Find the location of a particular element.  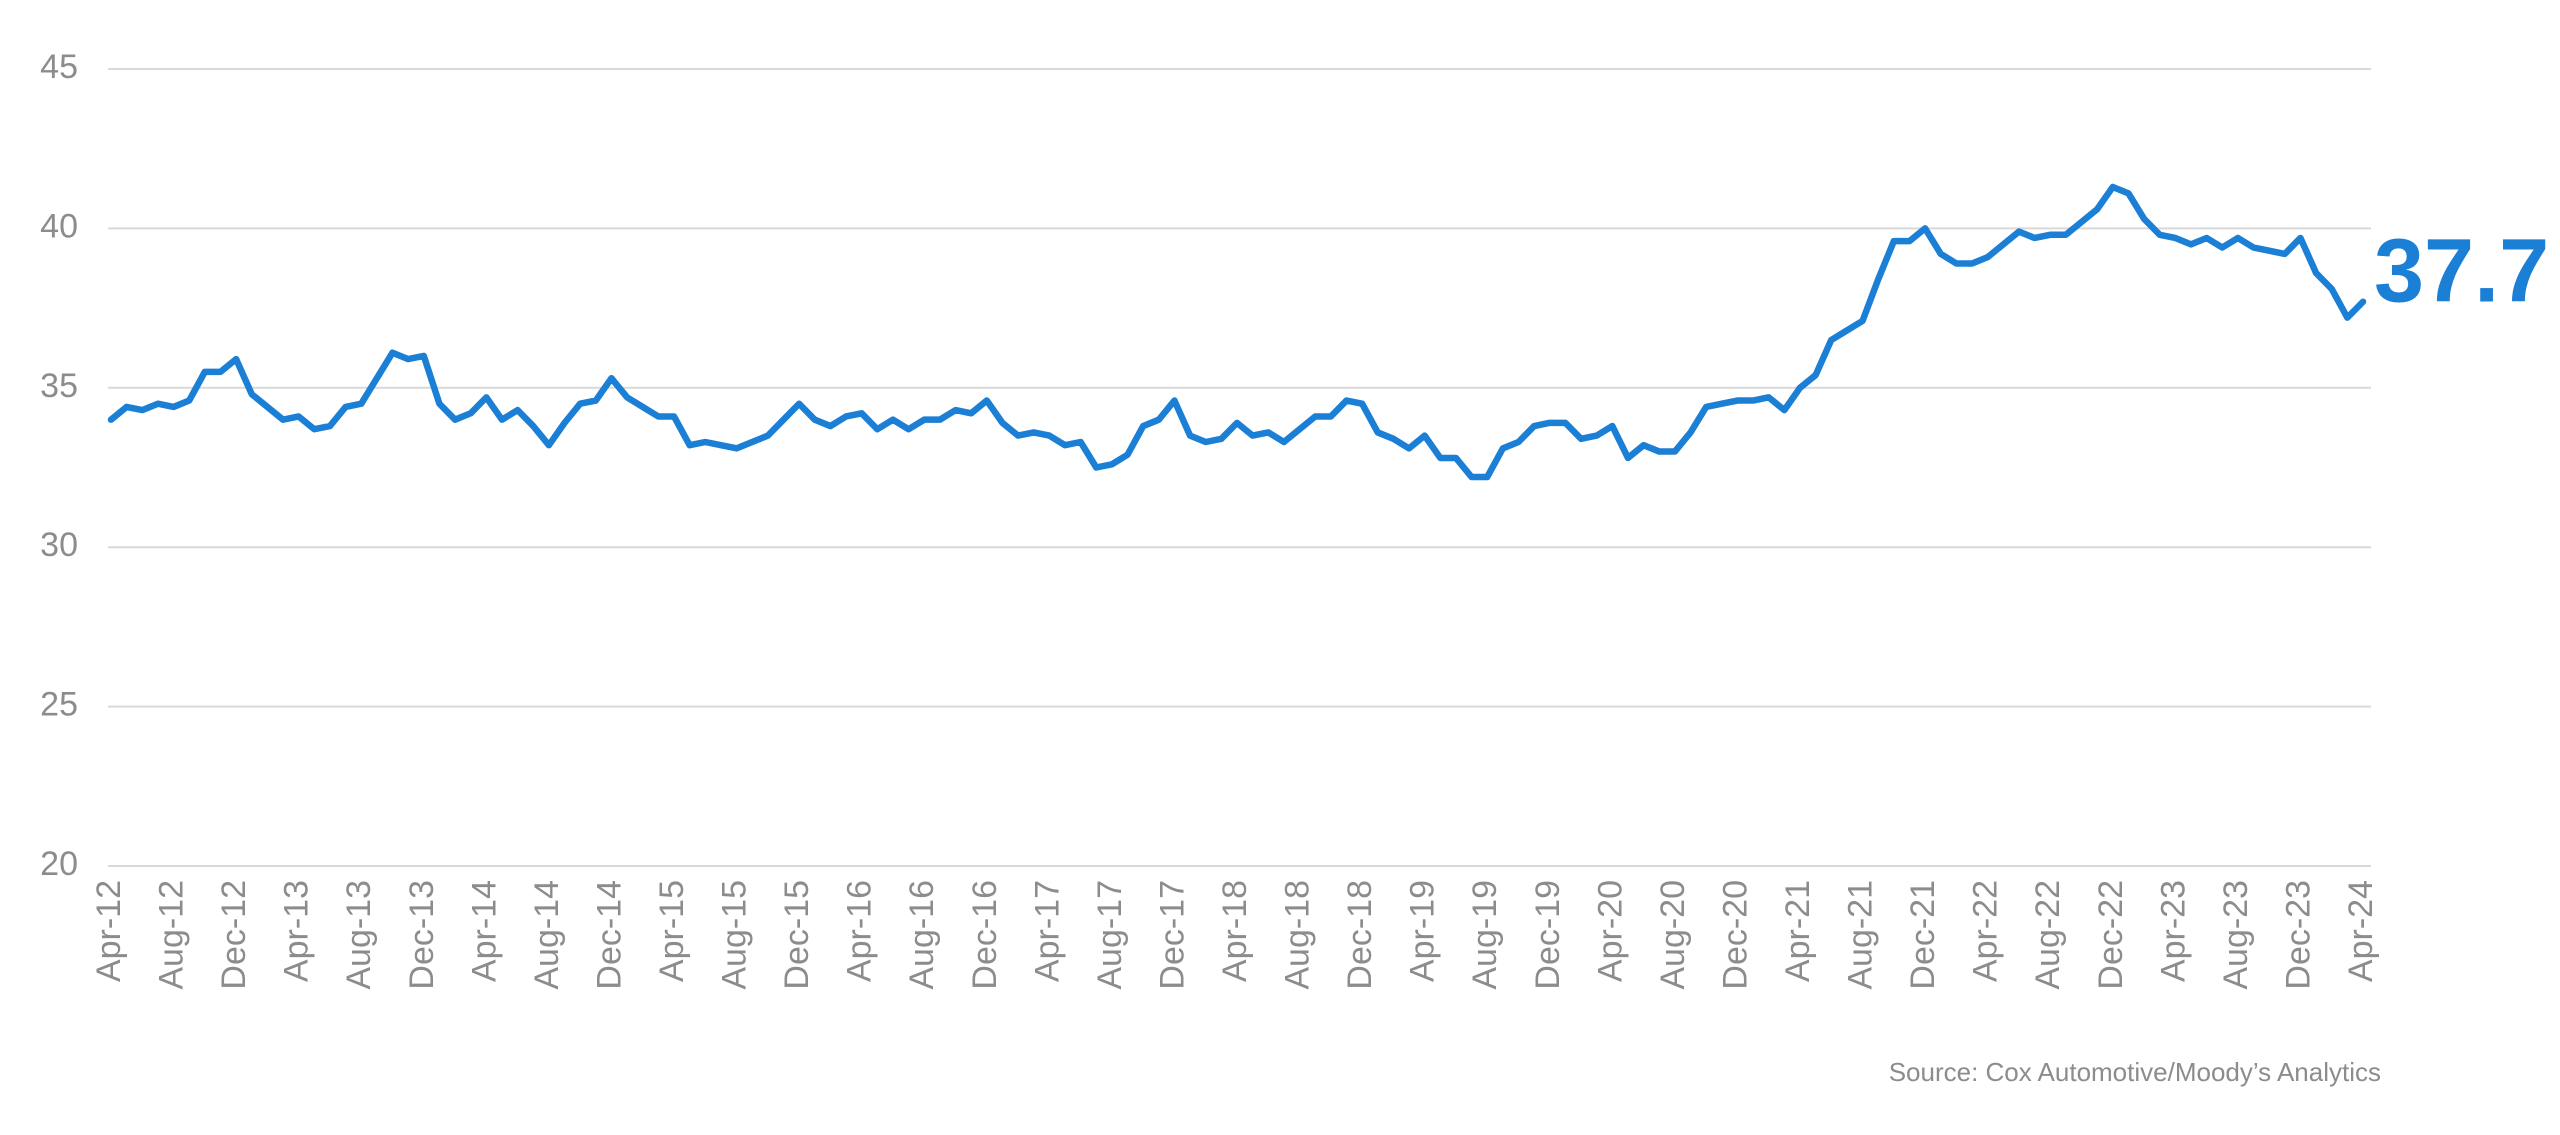

x-tick-label: Apr-24 is located at coordinates (2361, 931).